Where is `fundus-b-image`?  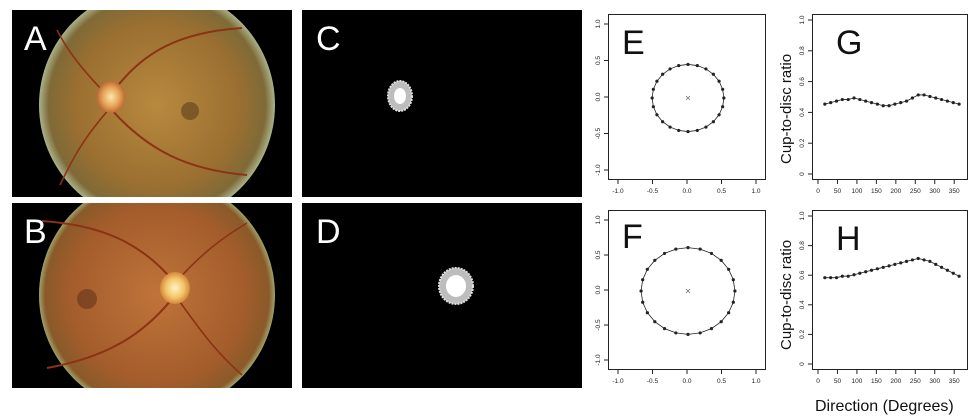 fundus-b-image is located at coordinates (157, 295).